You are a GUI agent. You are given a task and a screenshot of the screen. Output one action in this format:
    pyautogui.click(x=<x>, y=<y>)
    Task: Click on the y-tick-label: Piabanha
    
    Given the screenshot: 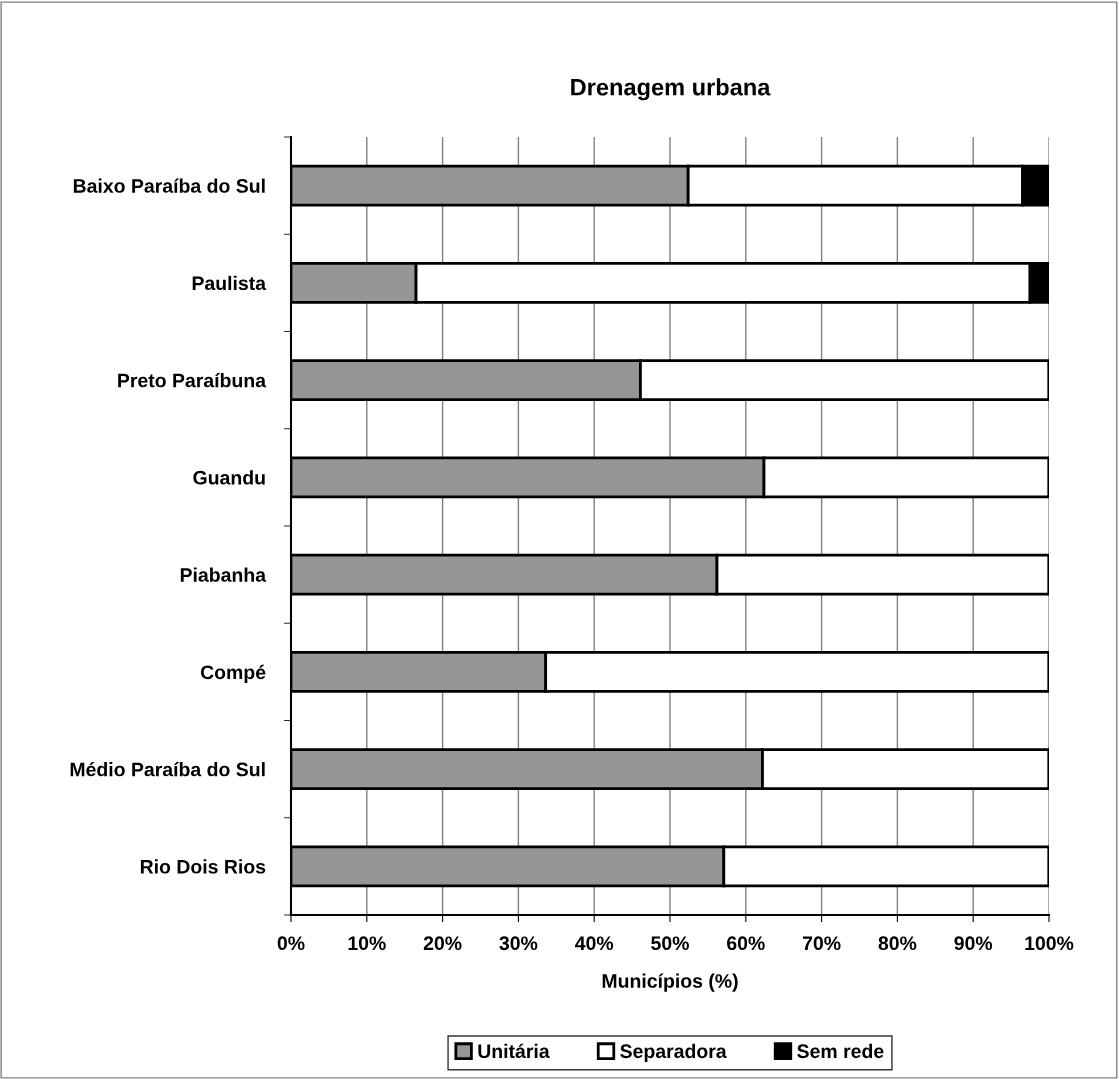 What is the action you would take?
    pyautogui.click(x=223, y=574)
    